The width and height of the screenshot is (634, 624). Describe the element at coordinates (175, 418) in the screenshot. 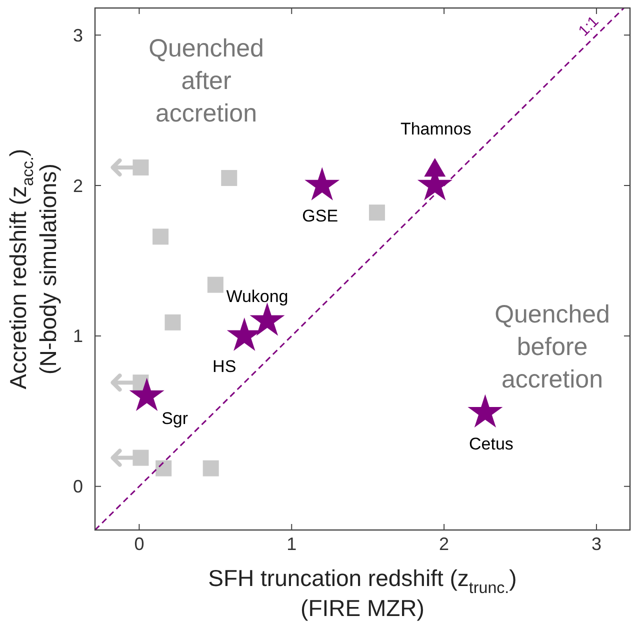

I see `annotation: Sgr` at that location.